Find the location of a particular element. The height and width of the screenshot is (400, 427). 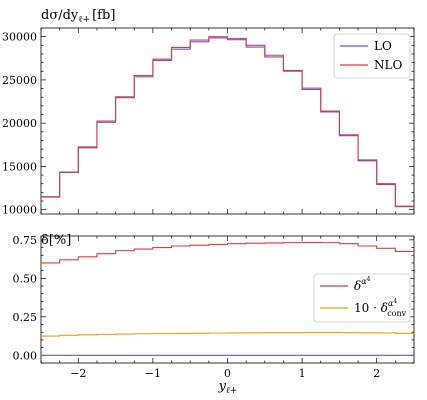

x-axis-label: yℓ+ is located at coordinates (228, 387).